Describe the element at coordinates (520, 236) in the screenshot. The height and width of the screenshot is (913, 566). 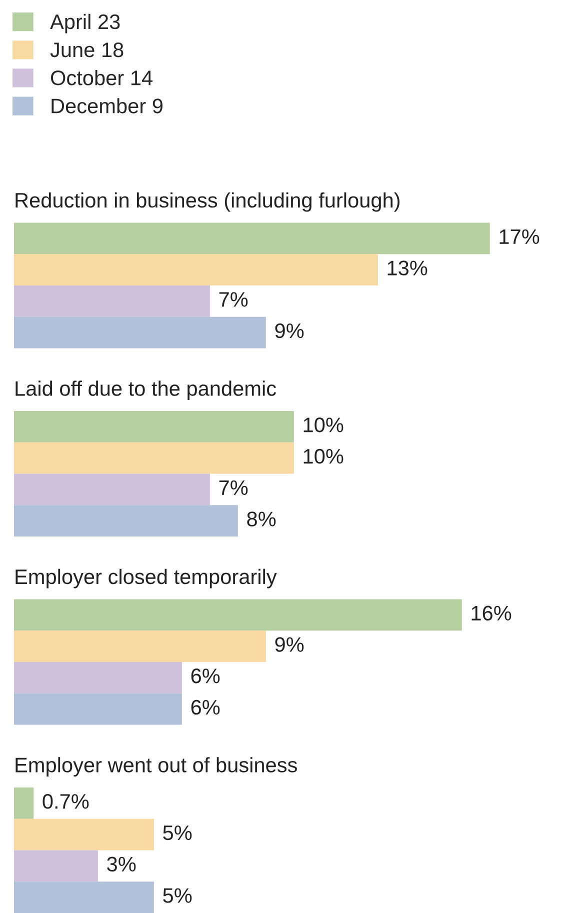
I see `data-label: 17%` at that location.